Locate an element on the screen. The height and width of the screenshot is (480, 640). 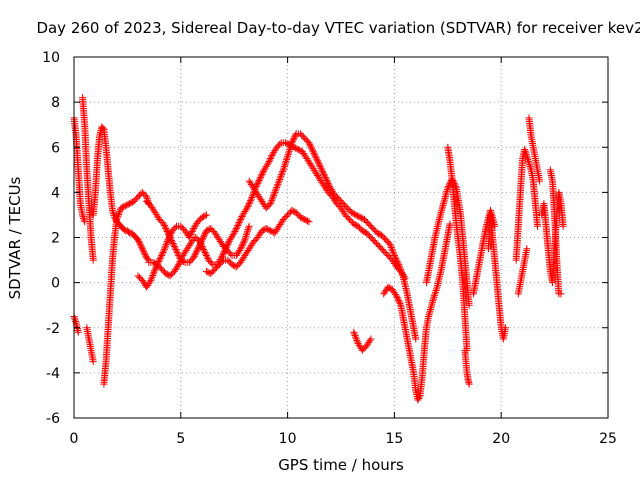
series-sat-d is located at coordinates (90, 345).